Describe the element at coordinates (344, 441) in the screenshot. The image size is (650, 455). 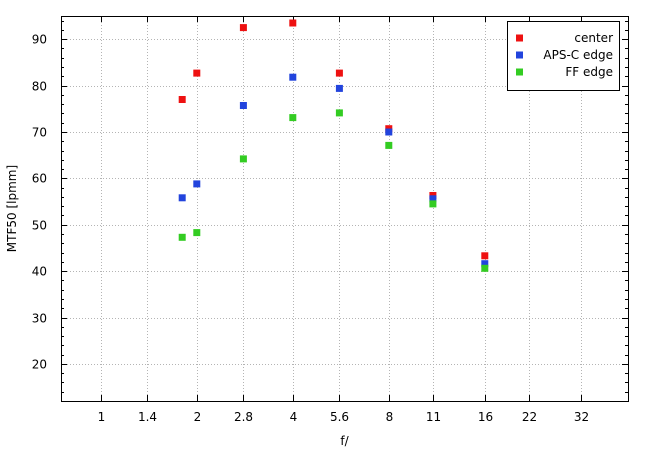
I see `x-axis-title: f/` at that location.